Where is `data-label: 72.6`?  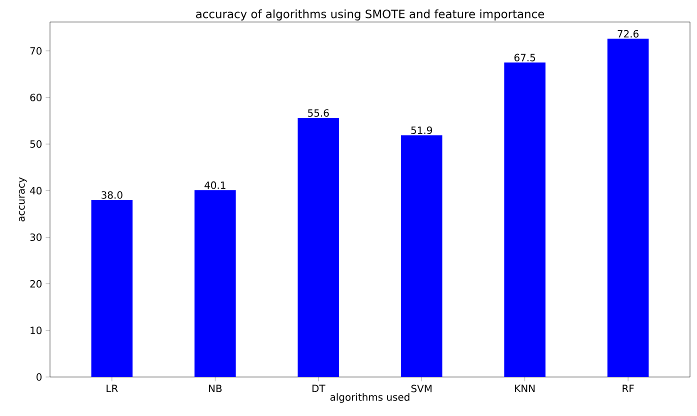
data-label: 72.6 is located at coordinates (628, 34).